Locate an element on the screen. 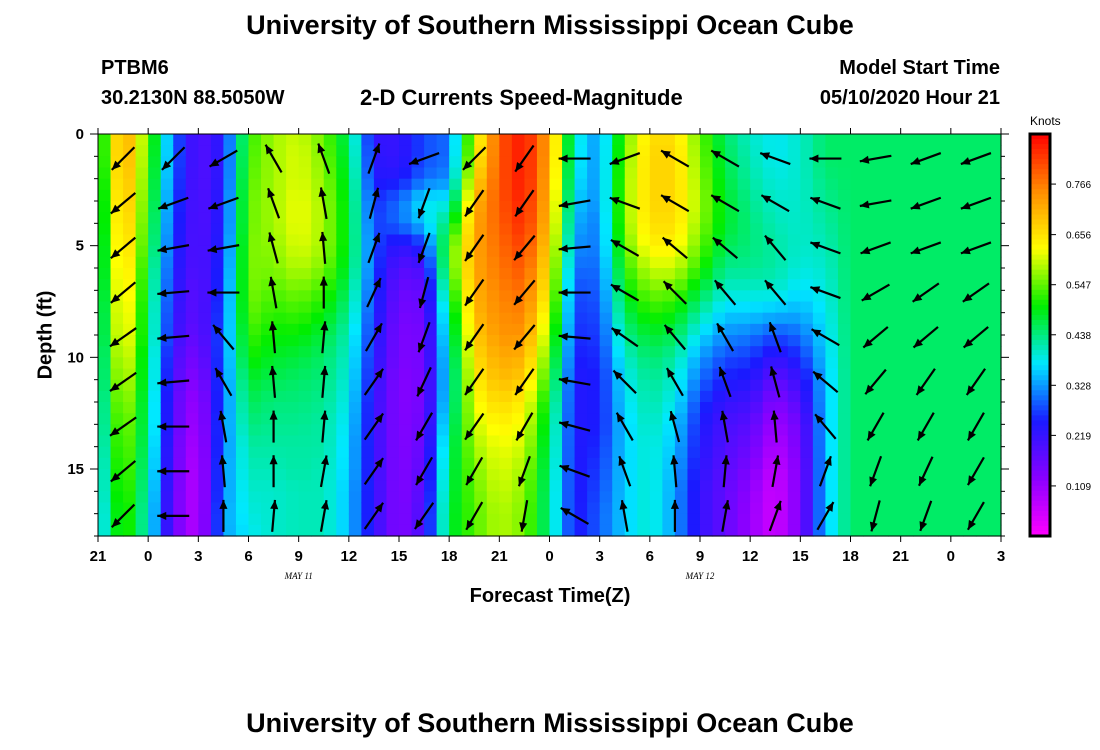  day-label: MAY 11 is located at coordinates (298, 576).